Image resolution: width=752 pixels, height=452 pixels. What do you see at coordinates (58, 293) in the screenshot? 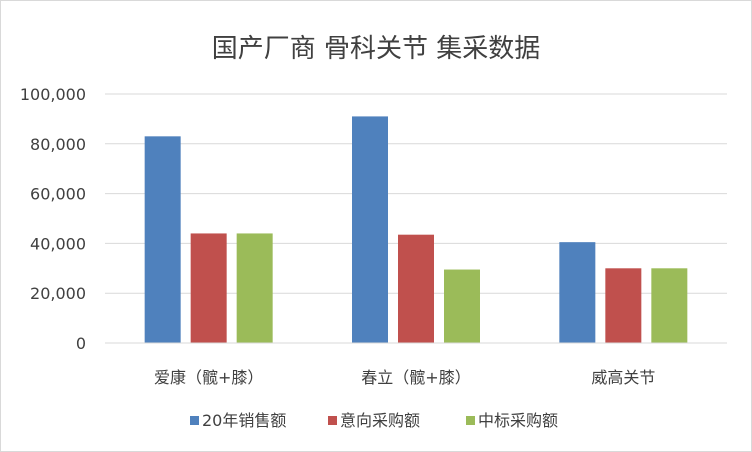
I see `y-tick-label: 20,000` at bounding box center [58, 293].